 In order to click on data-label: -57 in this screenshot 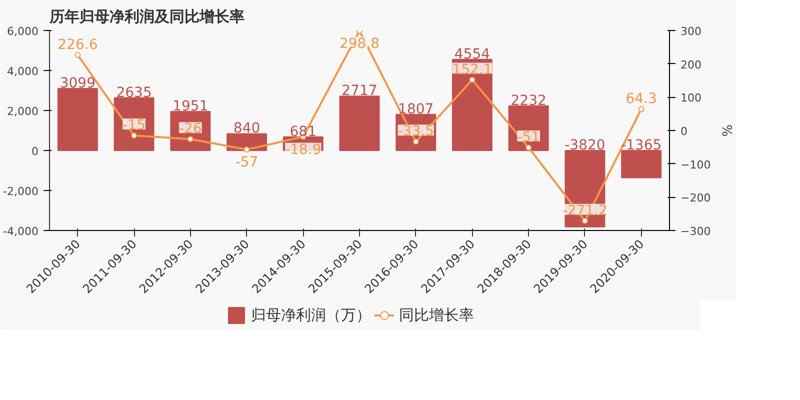, I will do `click(246, 162)`.